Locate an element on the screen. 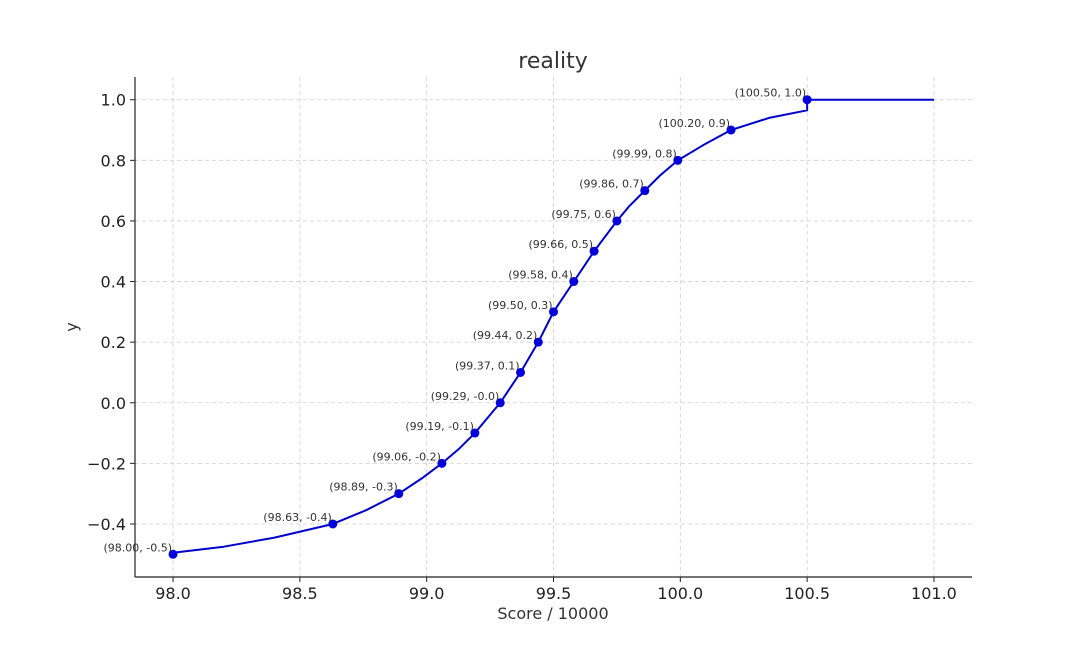 The image size is (1080, 648). y-tick-label: 0.4 is located at coordinates (113, 282).